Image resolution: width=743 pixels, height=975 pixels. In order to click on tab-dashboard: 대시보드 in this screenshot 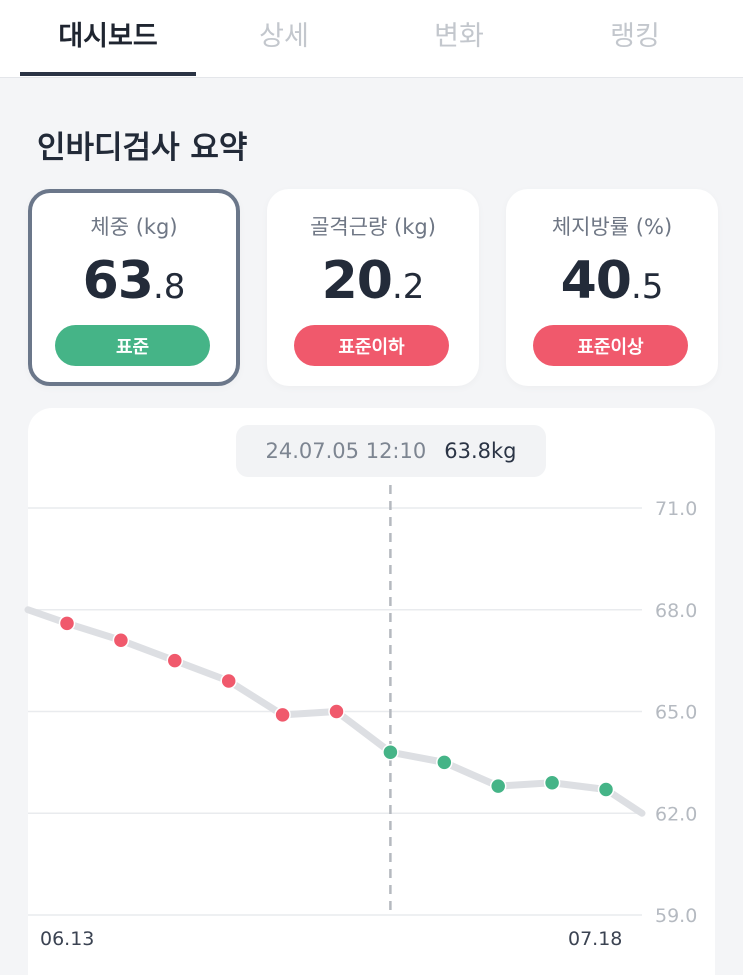, I will do `click(108, 36)`.